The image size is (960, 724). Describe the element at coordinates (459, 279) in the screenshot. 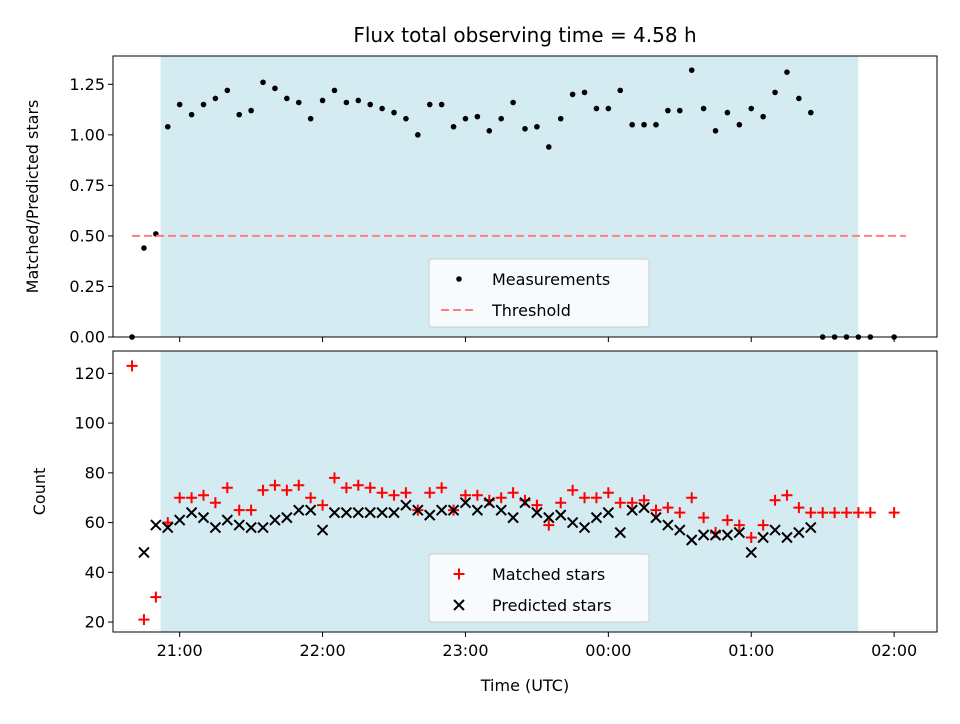

I see `legend-dot-swatch` at that location.